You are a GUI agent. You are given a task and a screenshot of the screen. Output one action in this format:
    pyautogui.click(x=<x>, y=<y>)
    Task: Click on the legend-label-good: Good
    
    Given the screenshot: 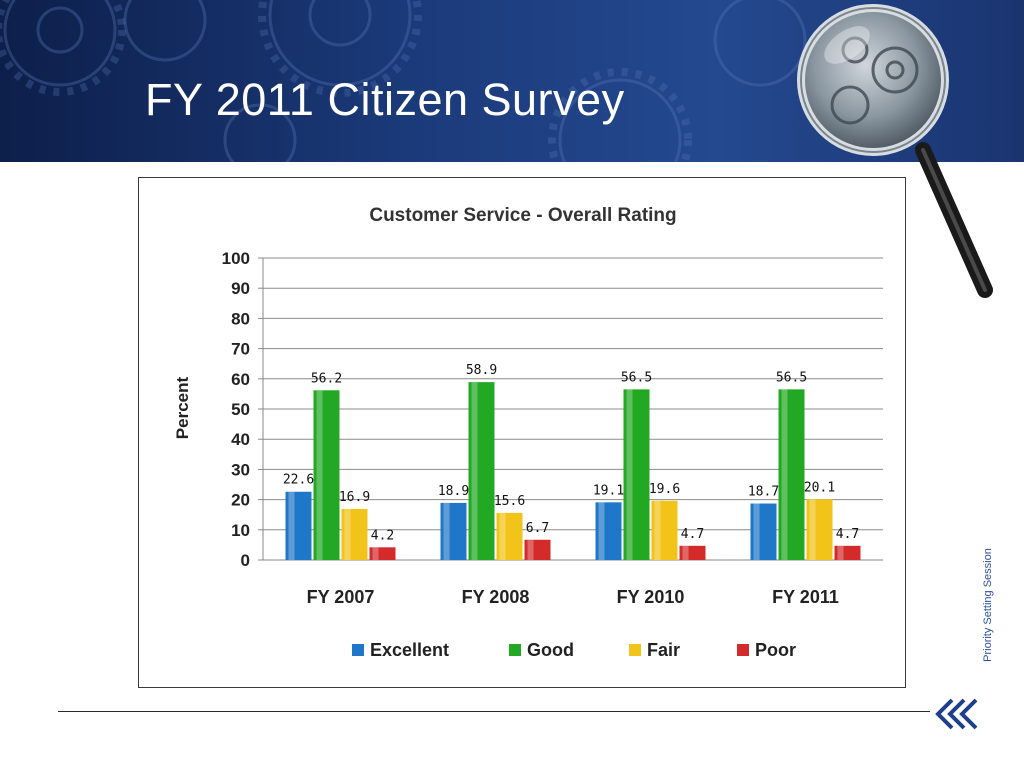 What is the action you would take?
    pyautogui.click(x=550, y=650)
    